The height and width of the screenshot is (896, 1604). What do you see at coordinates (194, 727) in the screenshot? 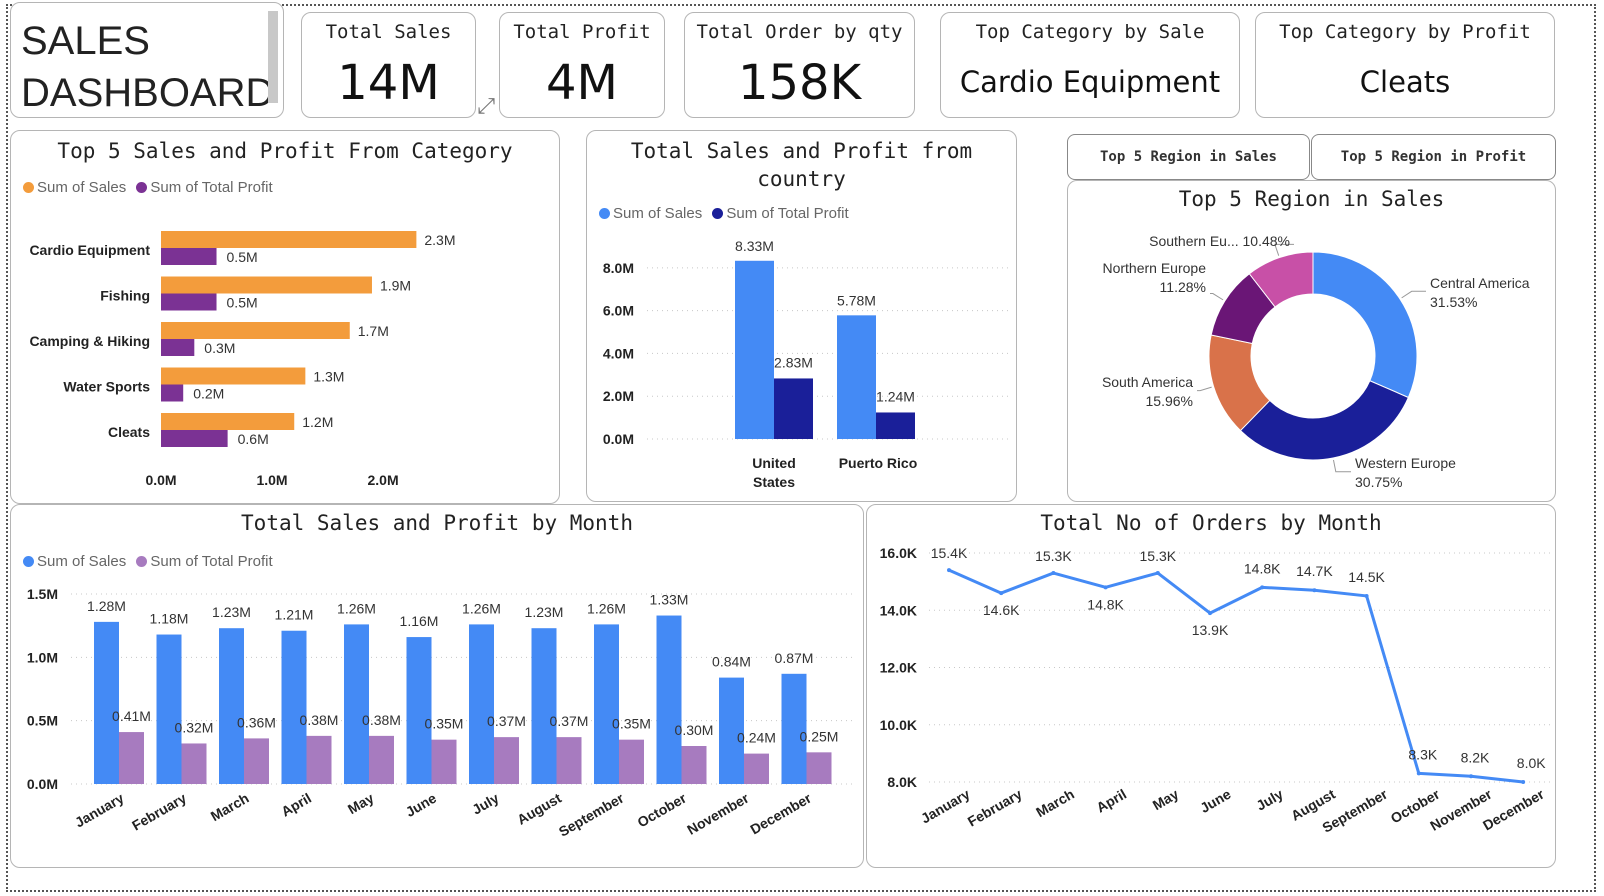
I see `profit-data-label: 0.32M` at bounding box center [194, 727].